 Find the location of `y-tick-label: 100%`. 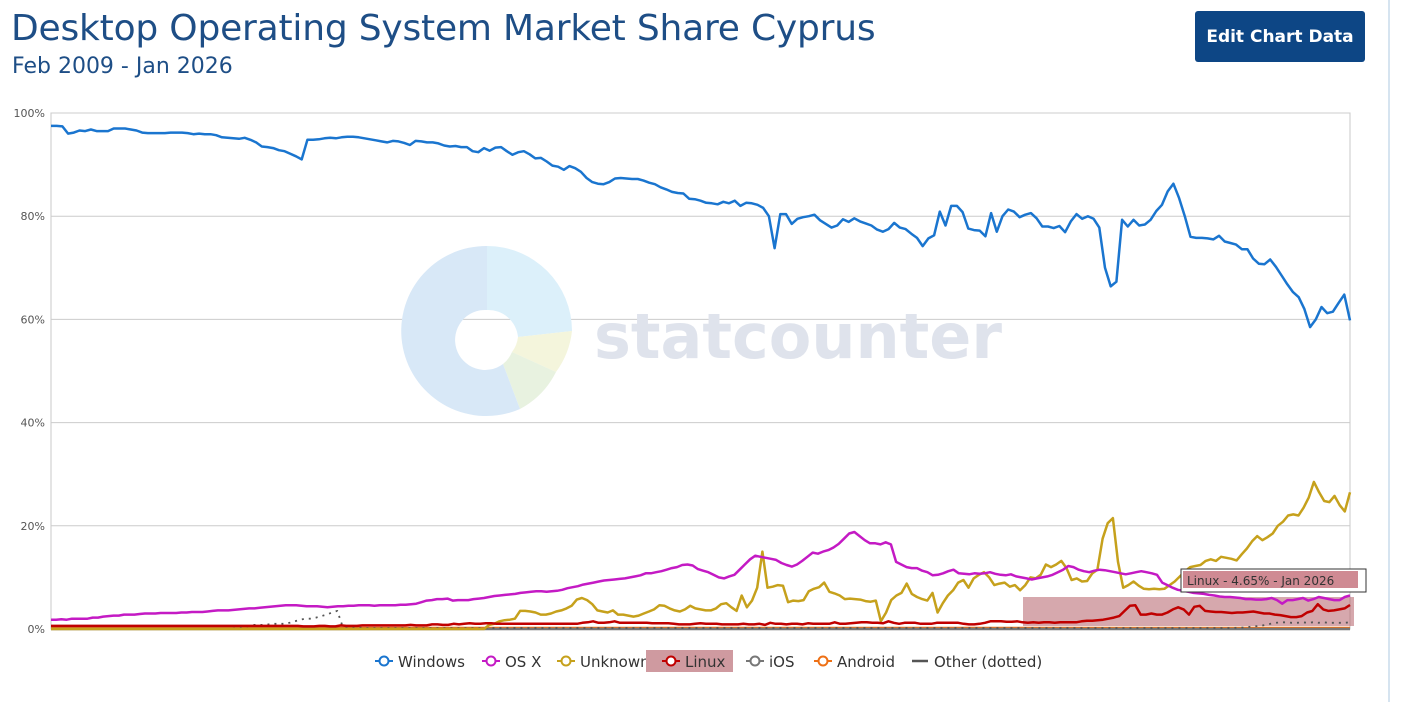

y-tick-label: 100% is located at coordinates (29, 113).